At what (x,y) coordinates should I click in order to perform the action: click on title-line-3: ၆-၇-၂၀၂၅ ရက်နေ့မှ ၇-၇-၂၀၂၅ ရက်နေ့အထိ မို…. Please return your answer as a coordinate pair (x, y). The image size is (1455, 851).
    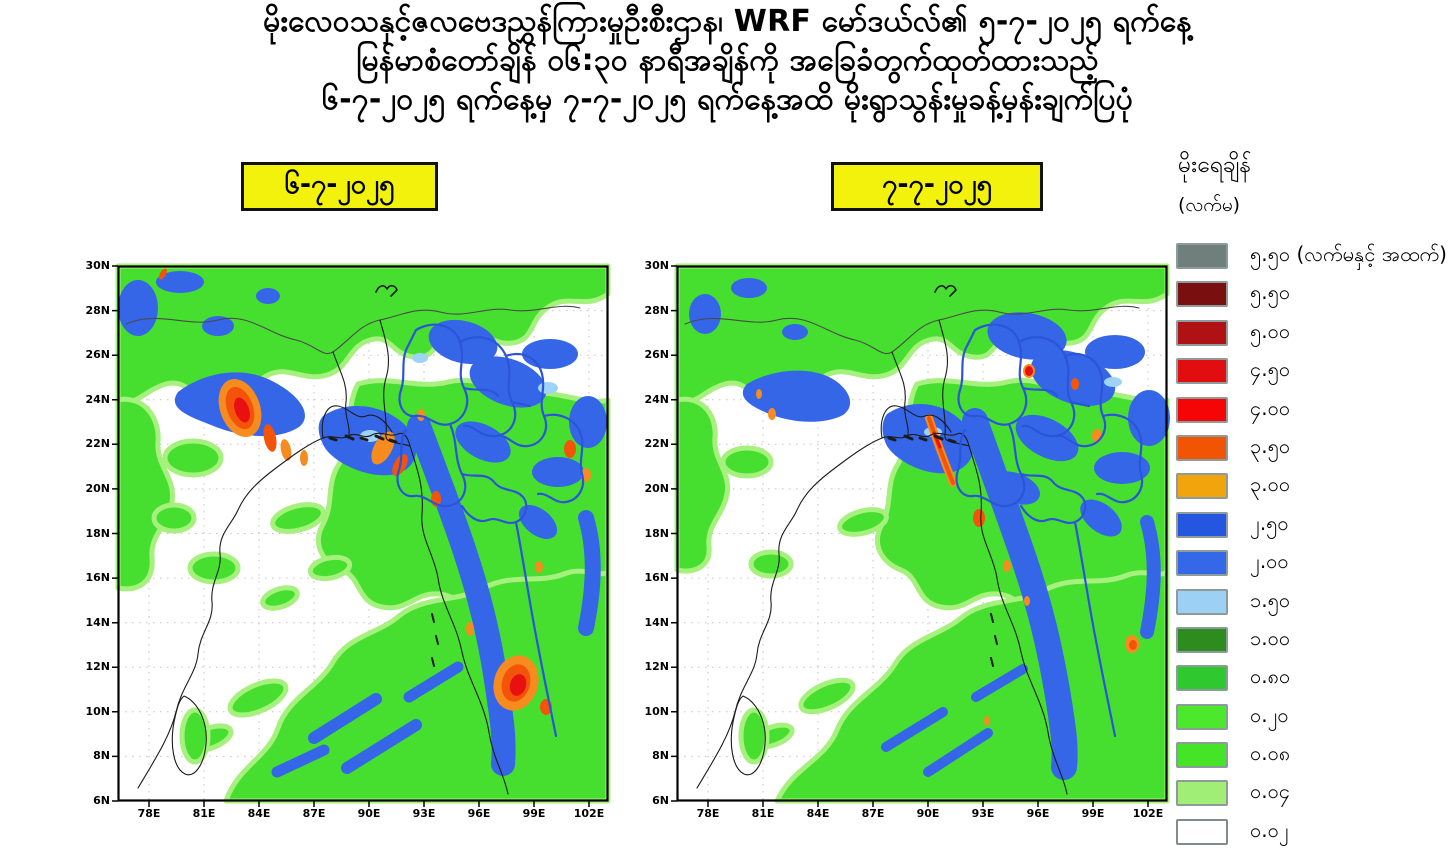
    Looking at the image, I should click on (727, 99).